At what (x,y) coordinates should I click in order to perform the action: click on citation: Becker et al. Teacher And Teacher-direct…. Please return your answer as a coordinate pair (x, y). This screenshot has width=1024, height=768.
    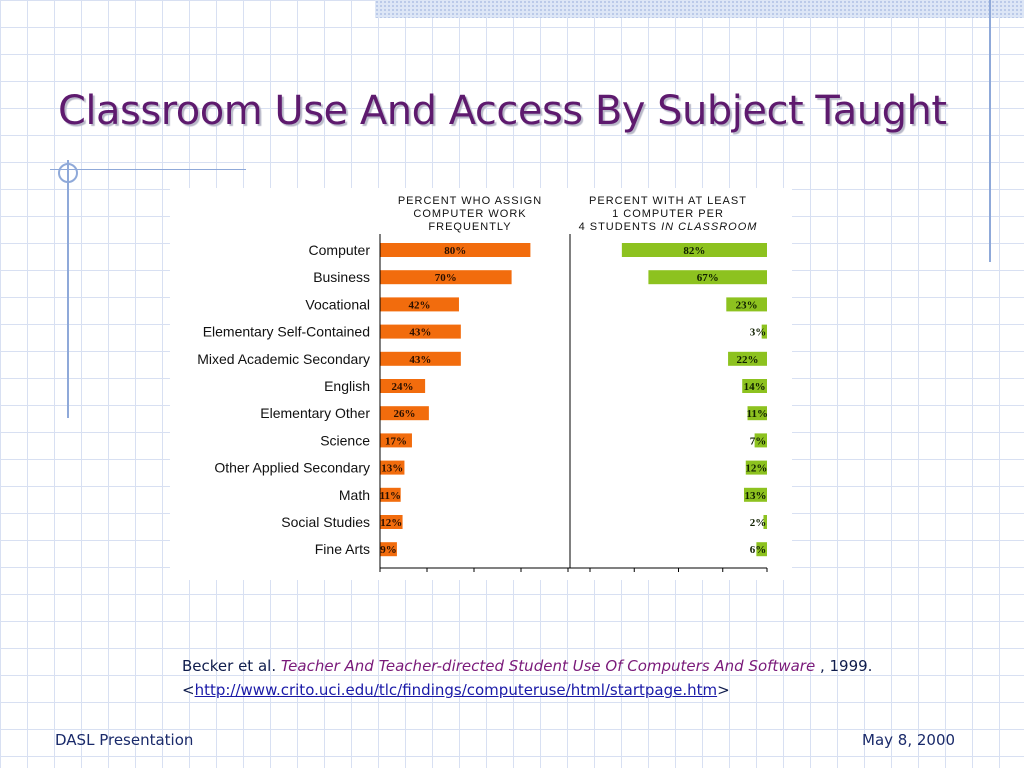
    Looking at the image, I should click on (527, 678).